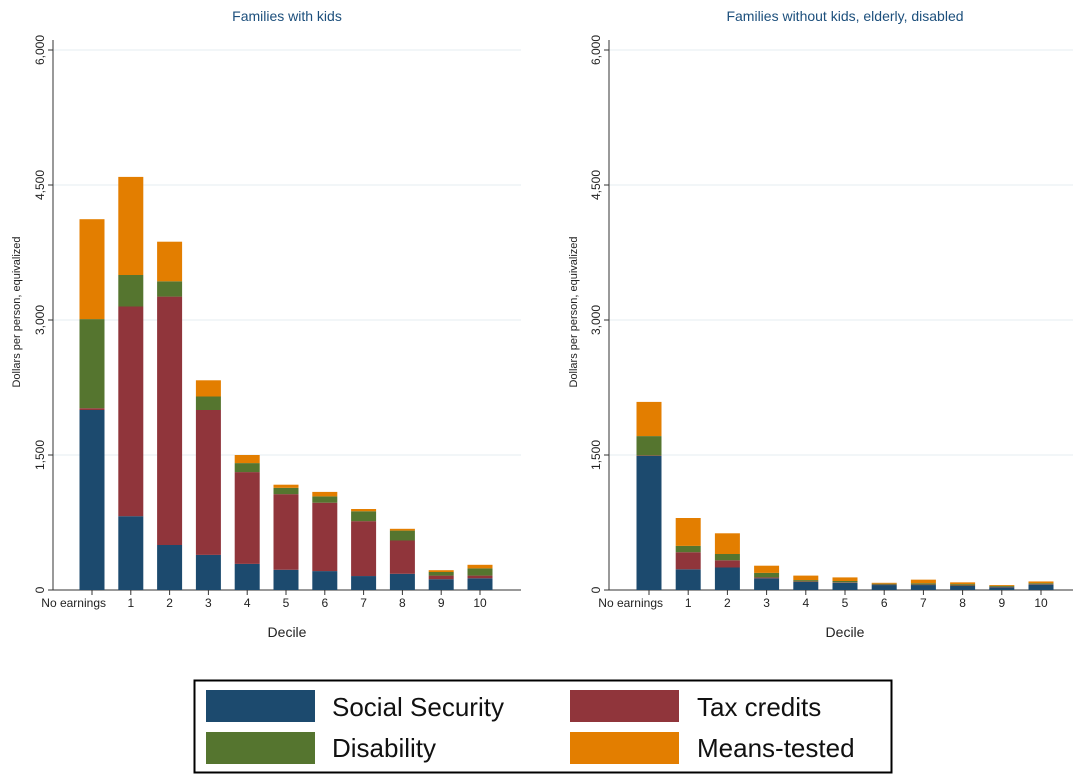  I want to click on y-tick-label: 4,500, so click(40, 185).